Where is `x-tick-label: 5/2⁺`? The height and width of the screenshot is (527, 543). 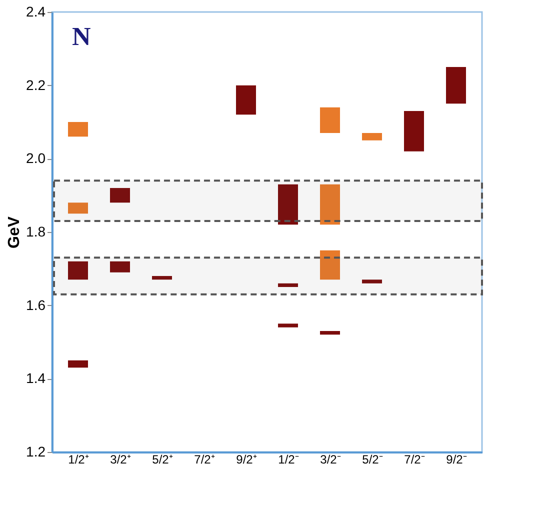 x-tick-label: 5/2⁺ is located at coordinates (162, 459).